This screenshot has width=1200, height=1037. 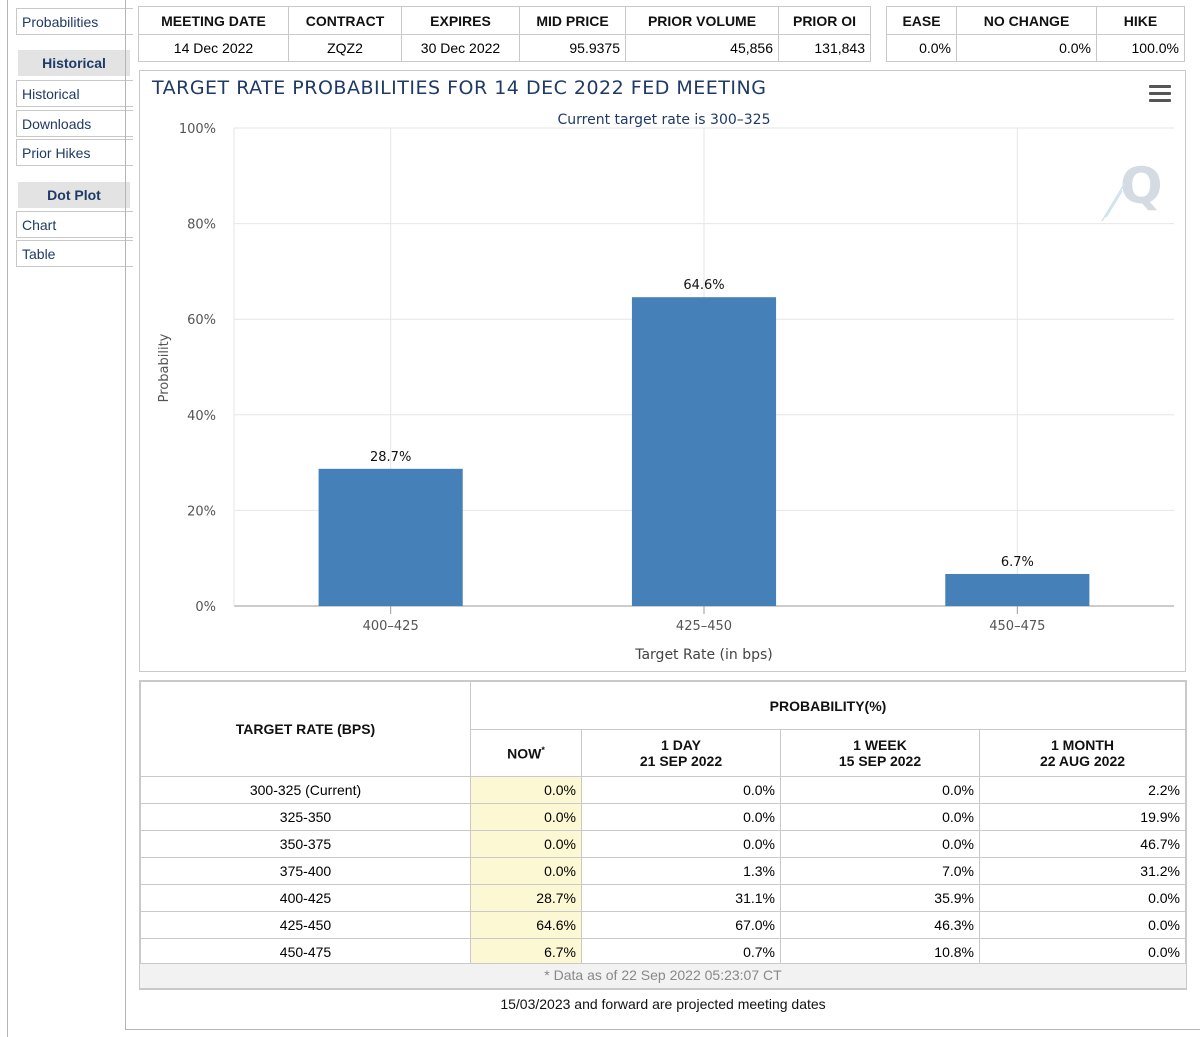 What do you see at coordinates (74, 93) in the screenshot?
I see `sidebar-item-historical: Historical` at bounding box center [74, 93].